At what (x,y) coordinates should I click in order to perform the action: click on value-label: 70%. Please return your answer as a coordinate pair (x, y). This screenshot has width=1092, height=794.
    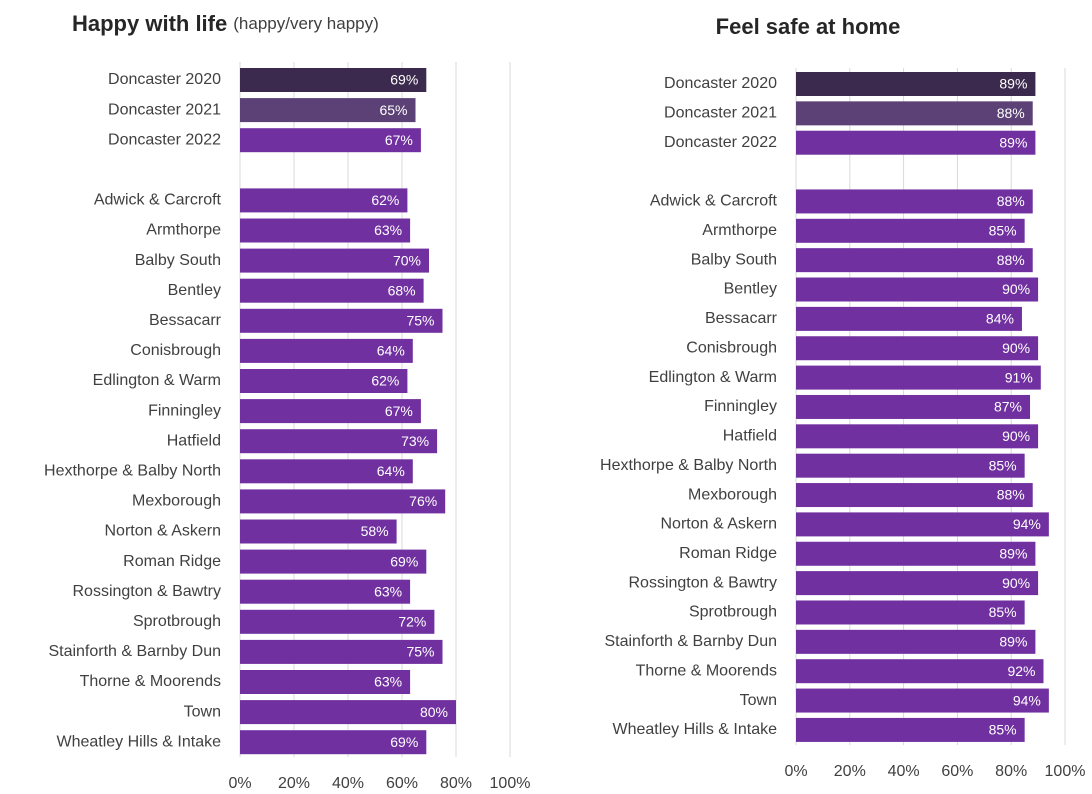
    Looking at the image, I should click on (407, 260).